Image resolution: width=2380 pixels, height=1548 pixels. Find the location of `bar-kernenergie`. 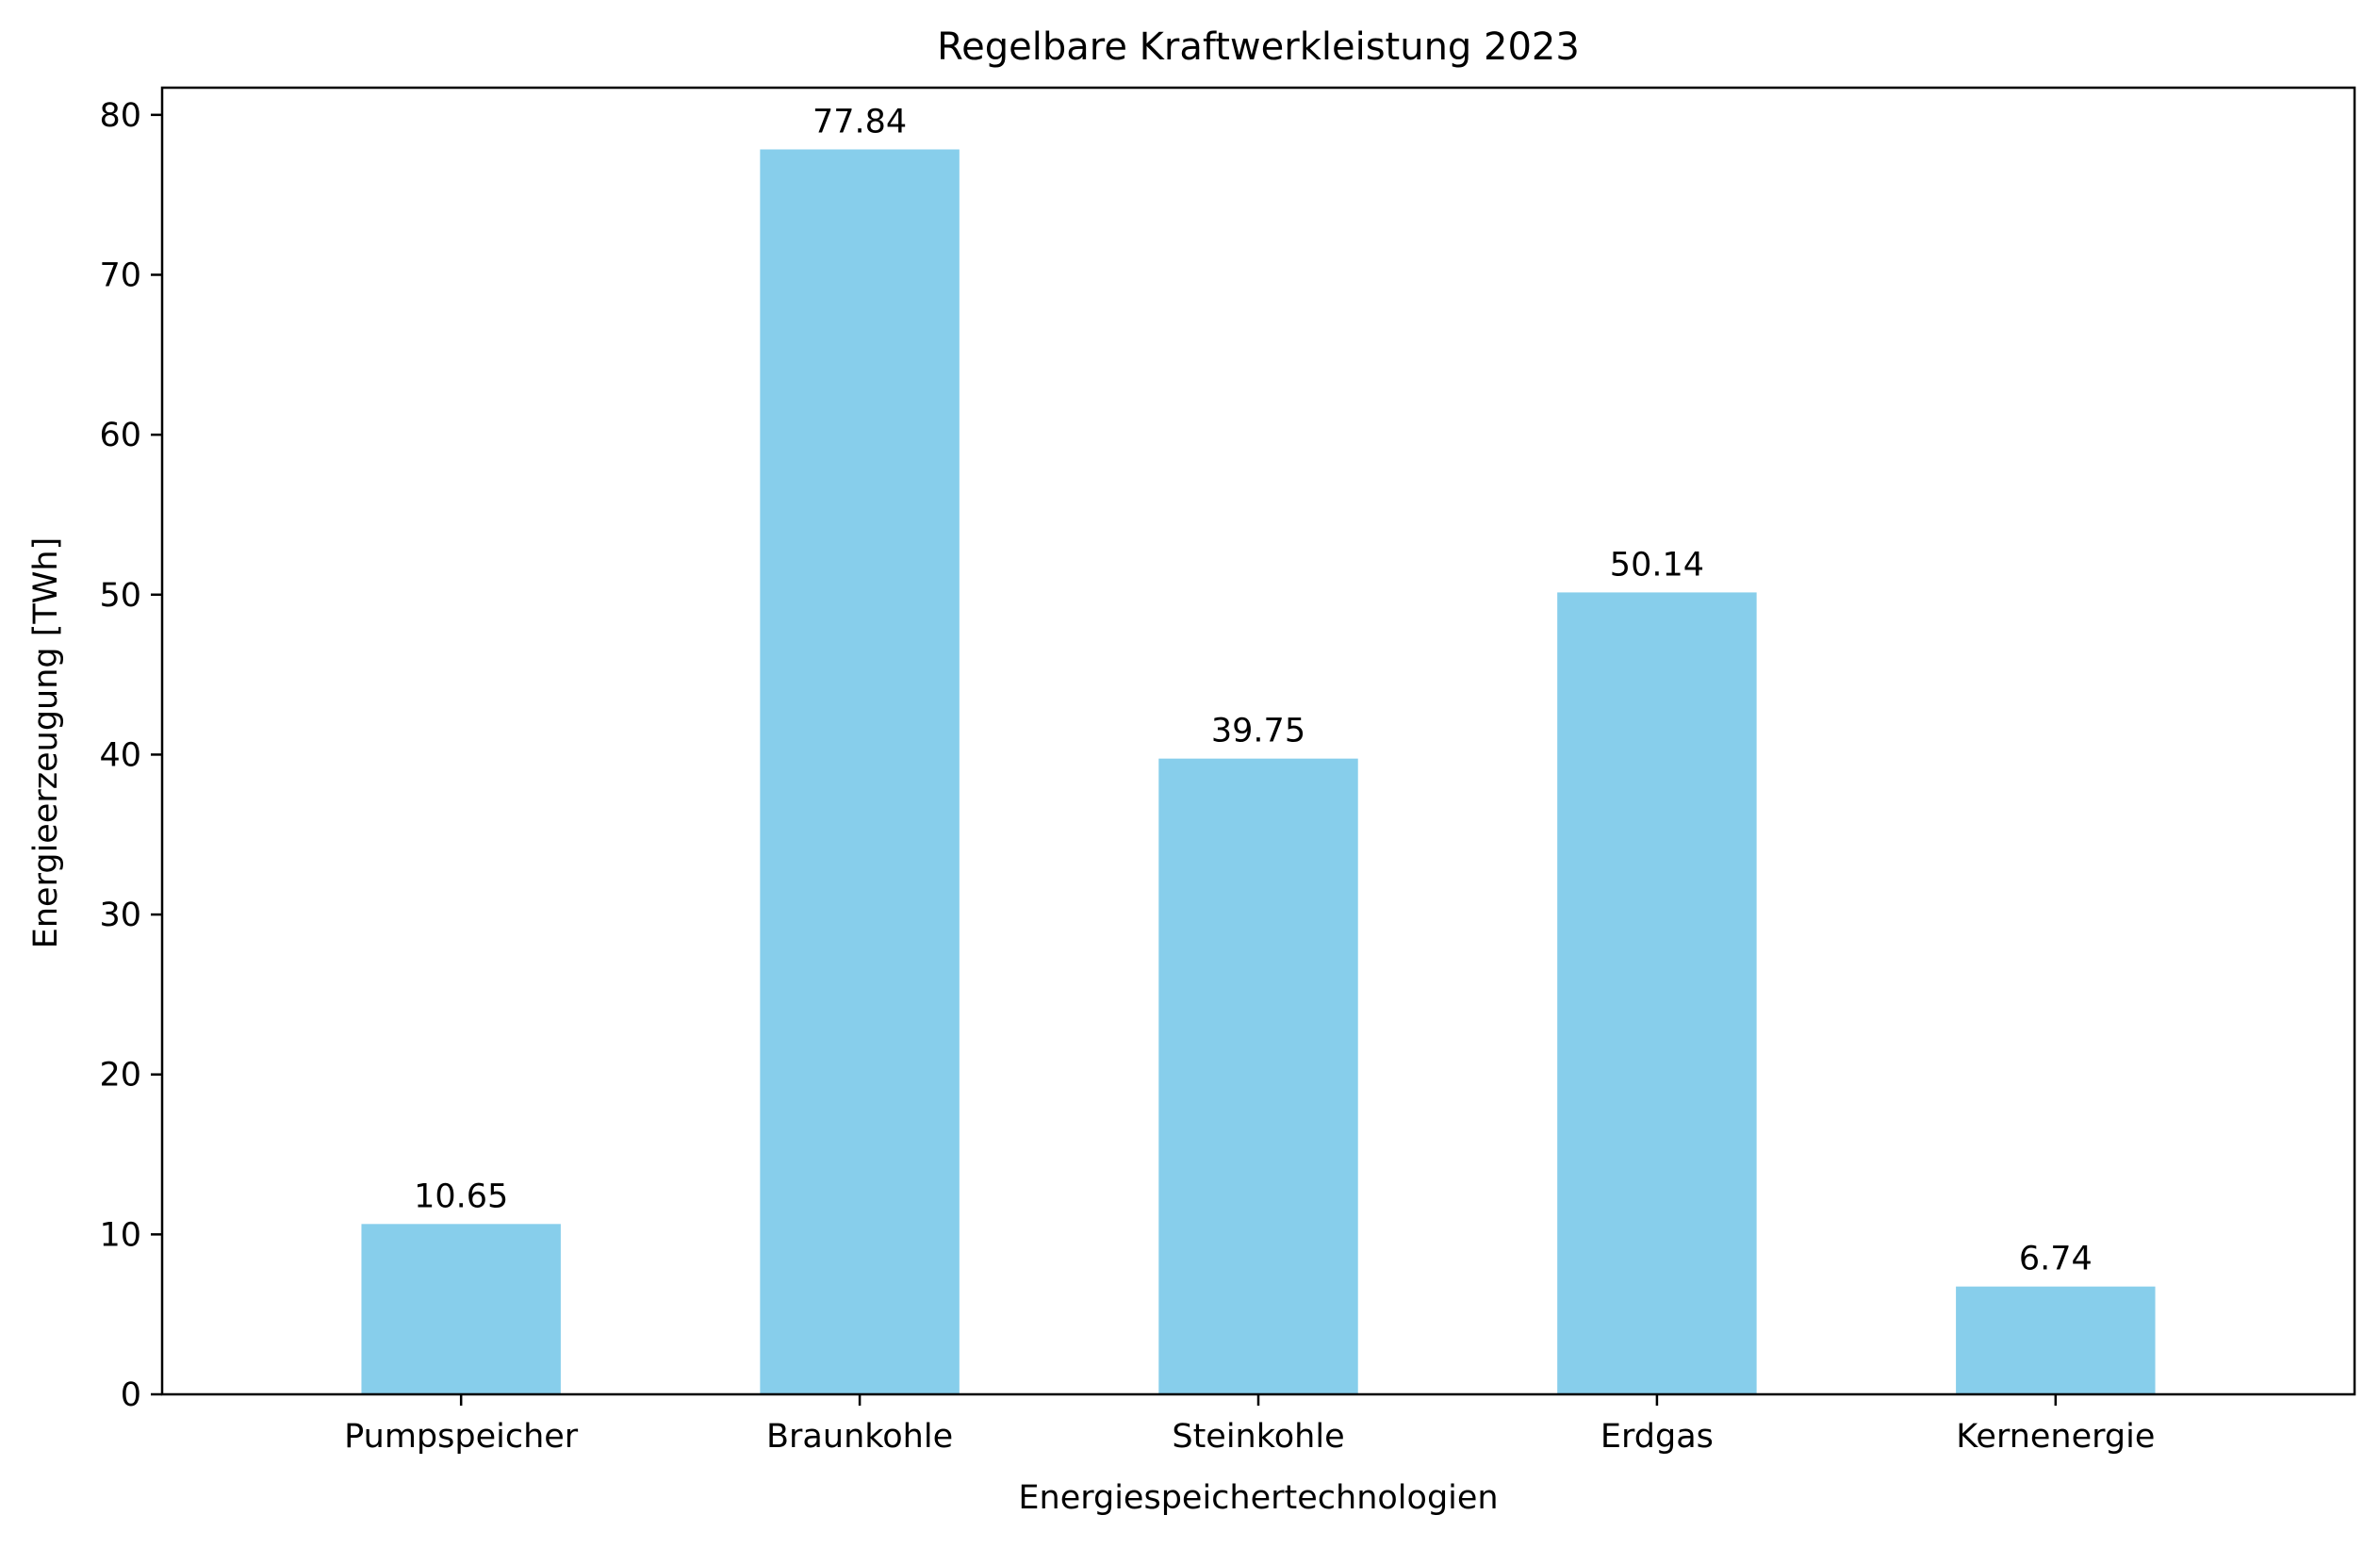

bar-kernenergie is located at coordinates (2056, 1340).